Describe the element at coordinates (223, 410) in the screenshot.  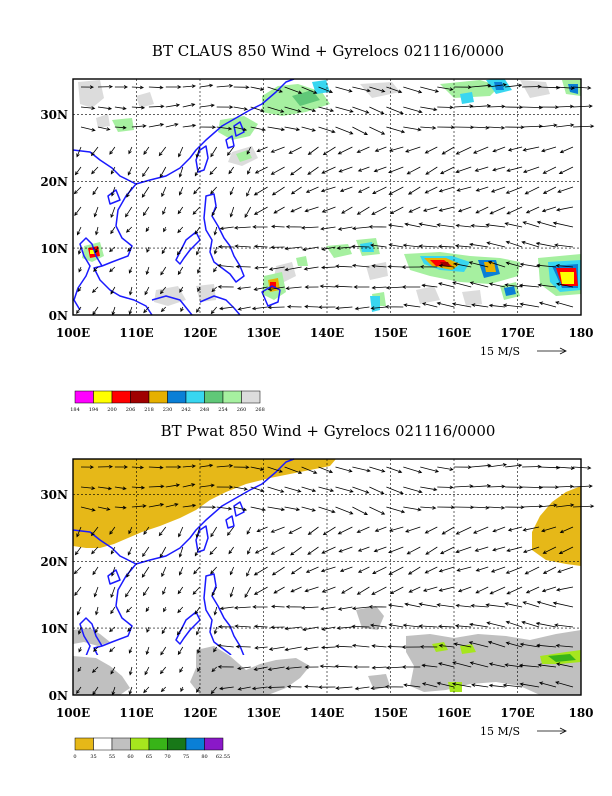
I see `colorbar-label: 254` at that location.